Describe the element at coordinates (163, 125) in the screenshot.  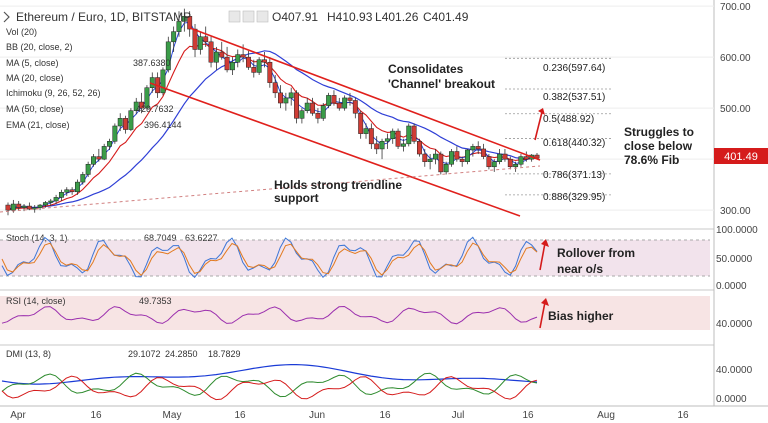
I see `legend-value: 396.4144` at that location.